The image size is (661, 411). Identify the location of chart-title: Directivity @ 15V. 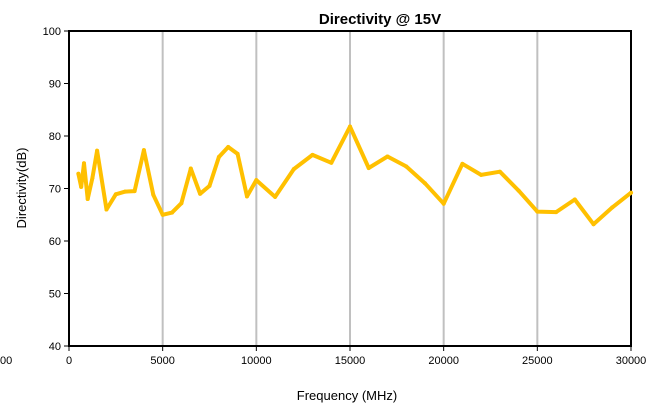
(380, 19).